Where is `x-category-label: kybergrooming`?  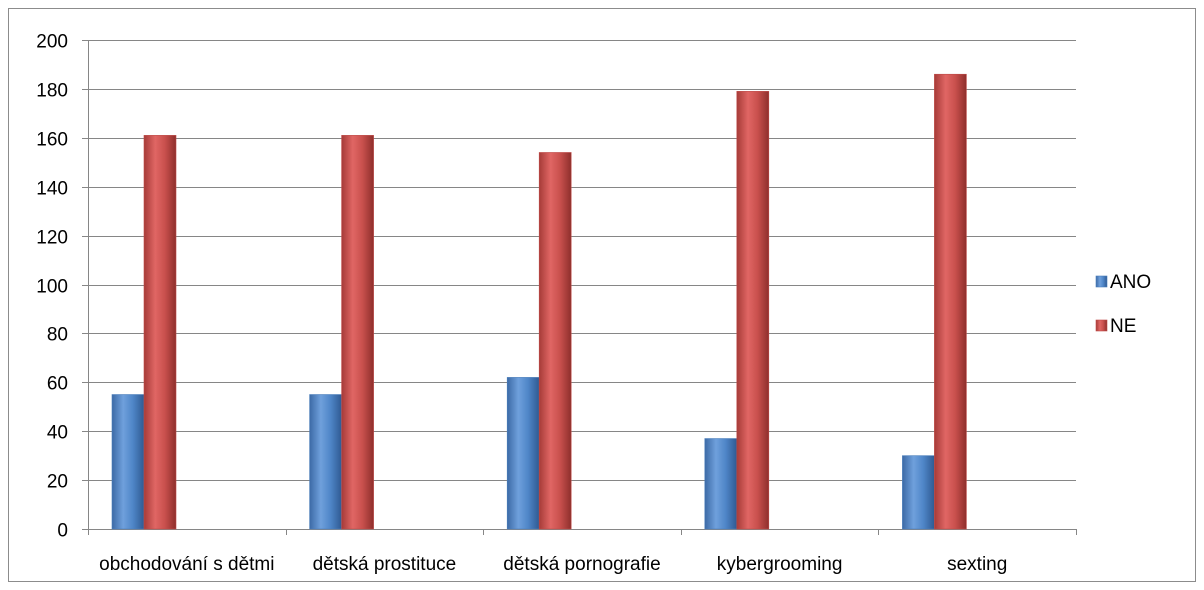 x-category-label: kybergrooming is located at coordinates (780, 564).